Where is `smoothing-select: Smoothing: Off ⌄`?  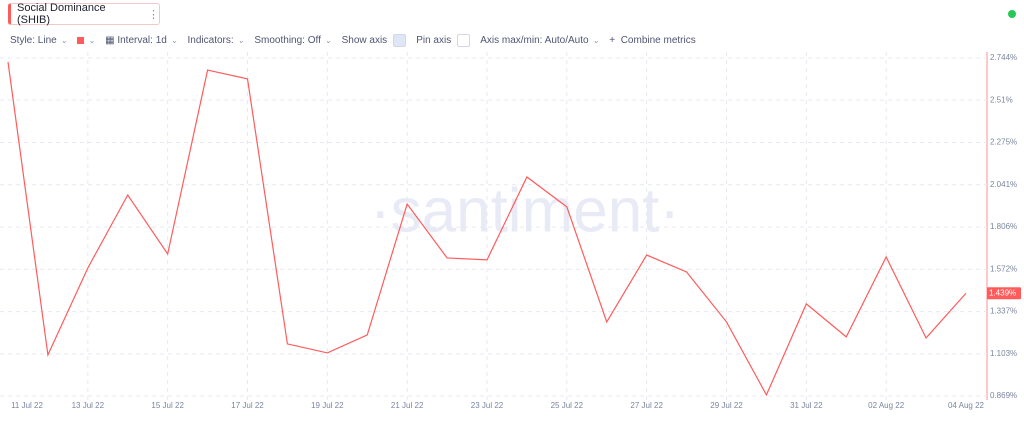
smoothing-select: Smoothing: Off ⌄ is located at coordinates (293, 40).